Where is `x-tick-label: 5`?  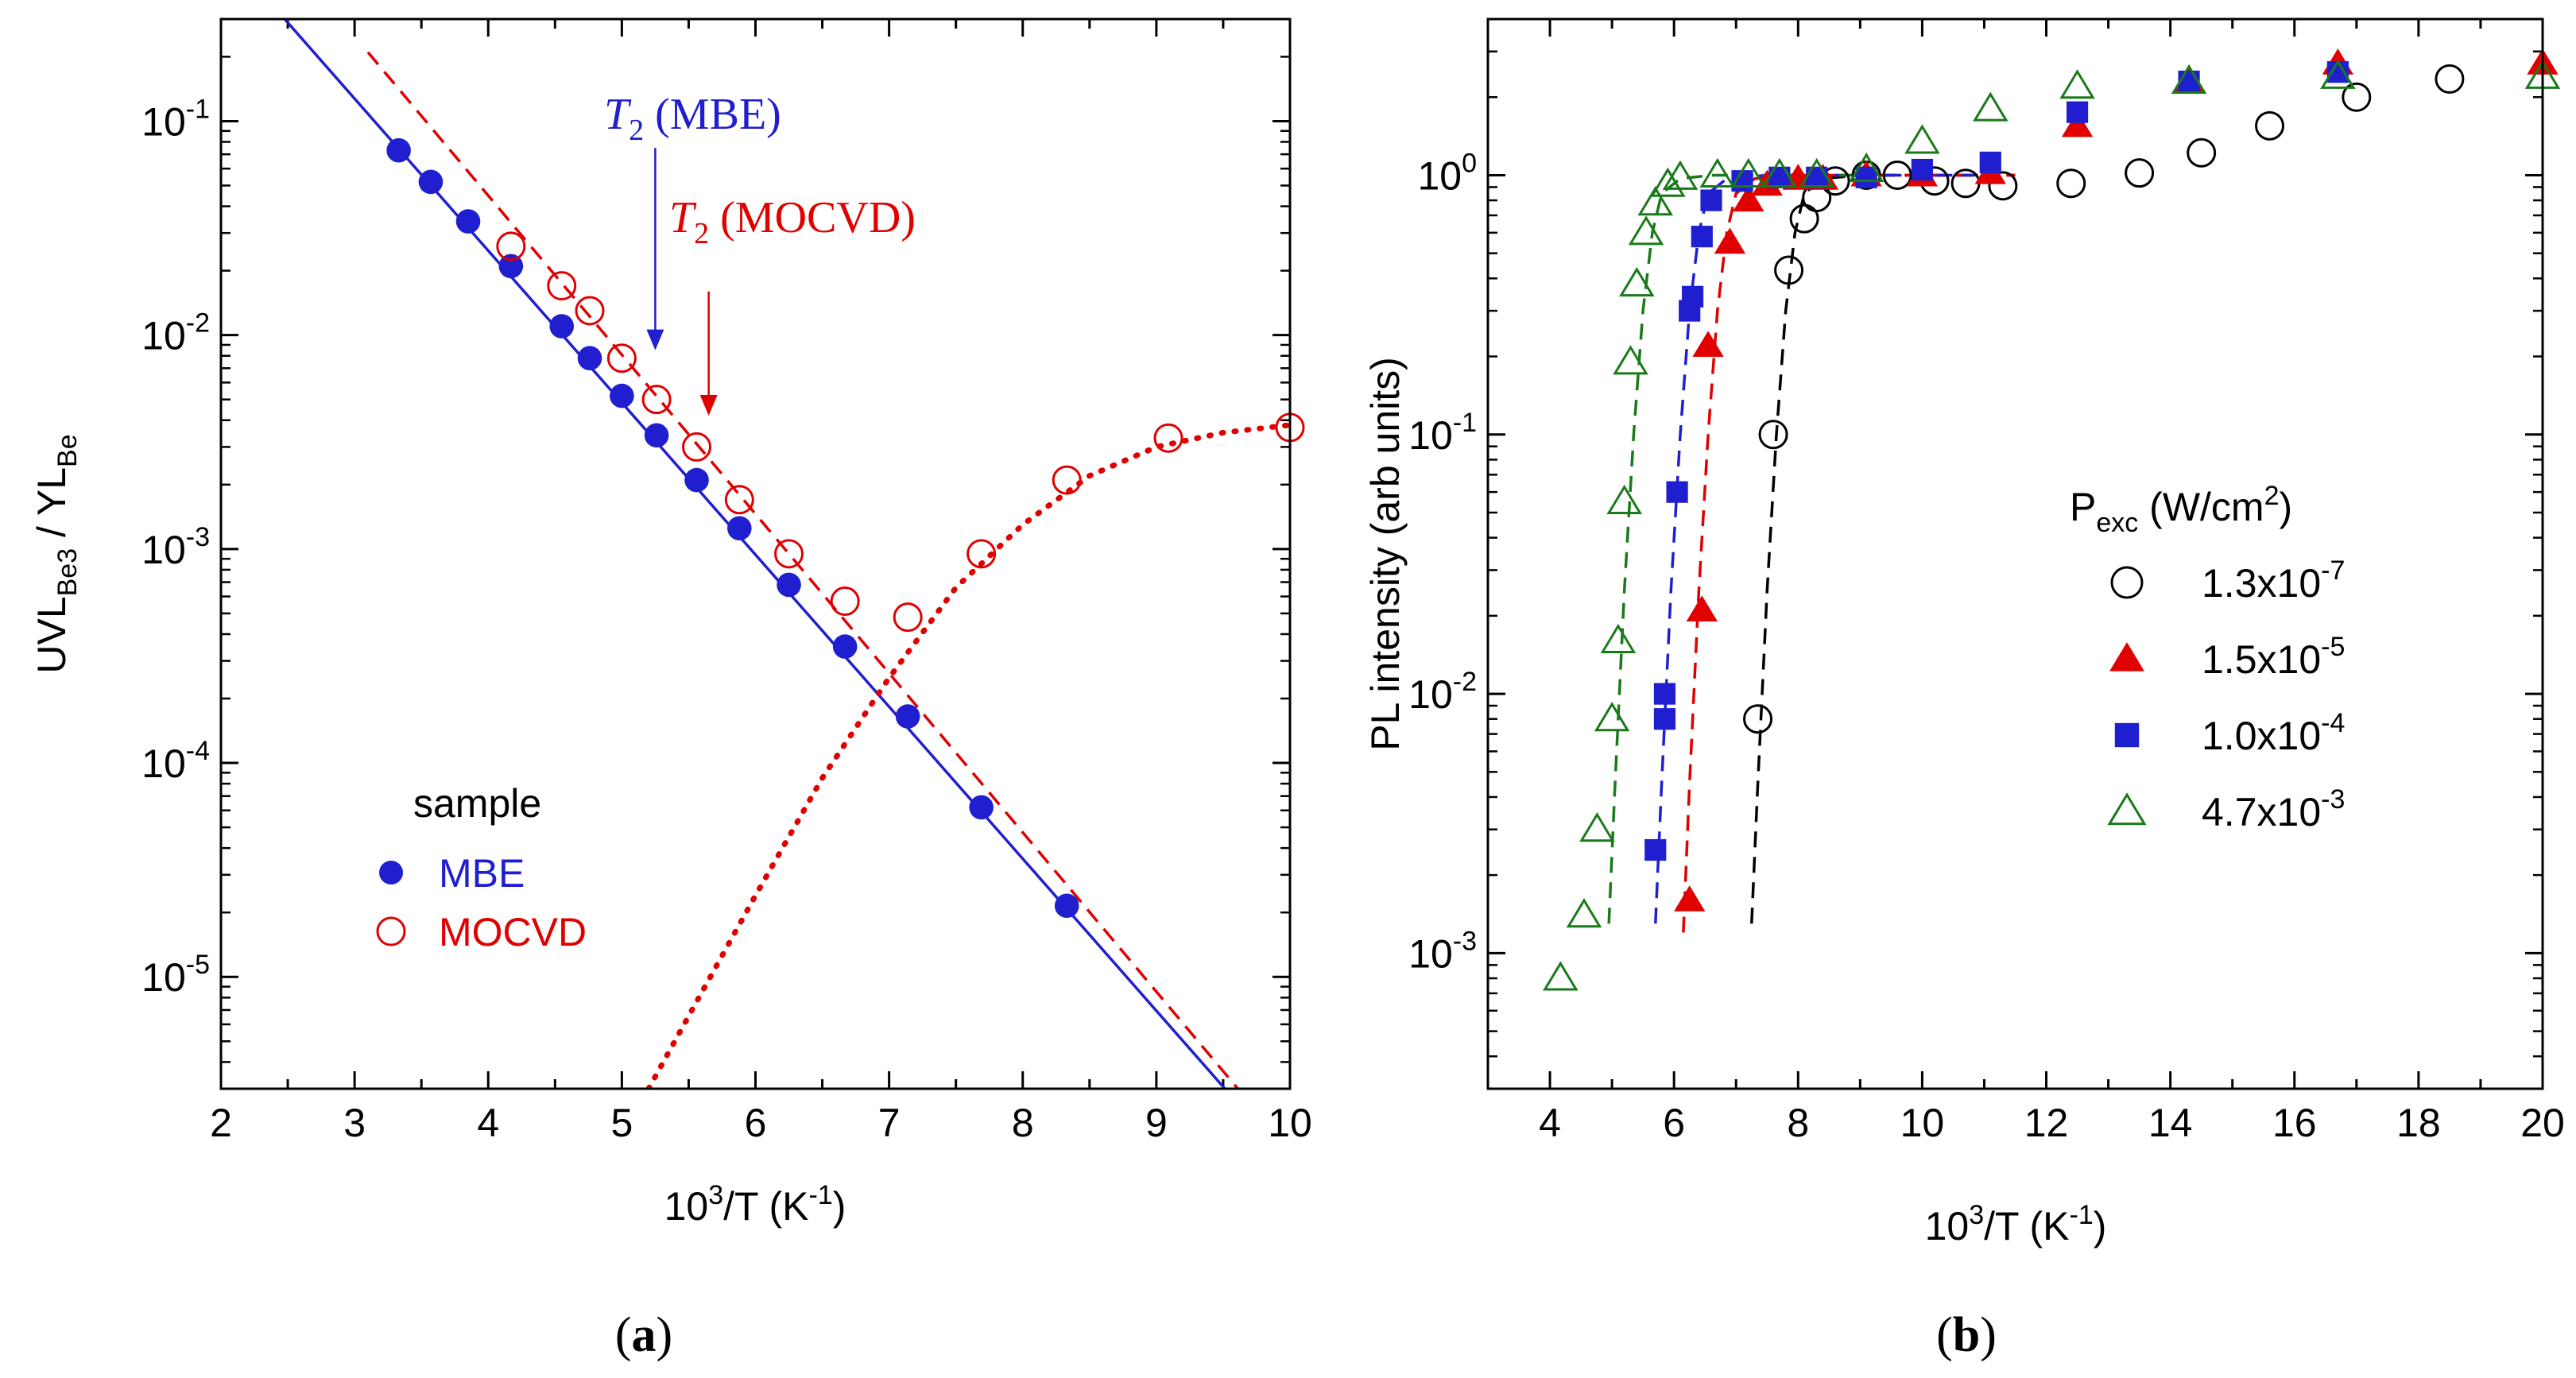 x-tick-label: 5 is located at coordinates (621, 1123).